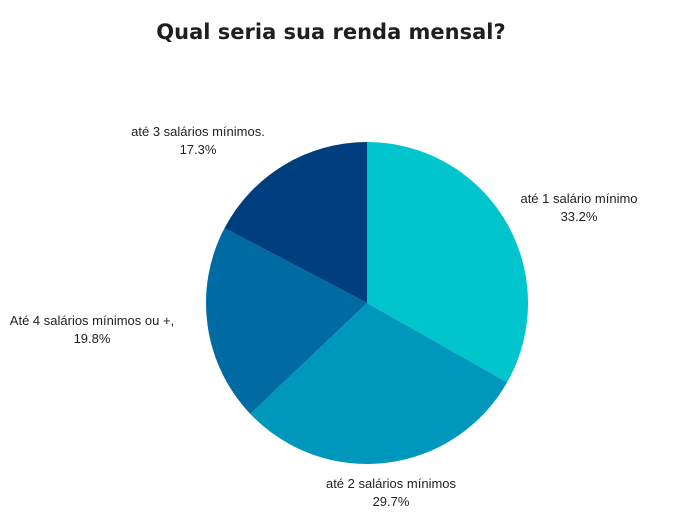  I want to click on slice-value-2: 29.7%, so click(391, 501).